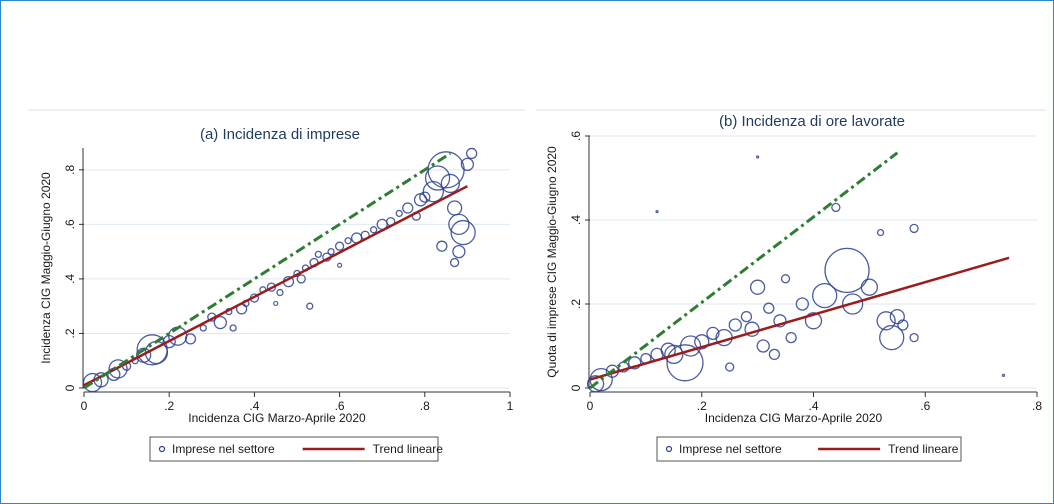 This screenshot has height=504, width=1054. Describe the element at coordinates (812, 121) in the screenshot. I see `chart-title: (b) Incidenza di ore lavorate` at that location.